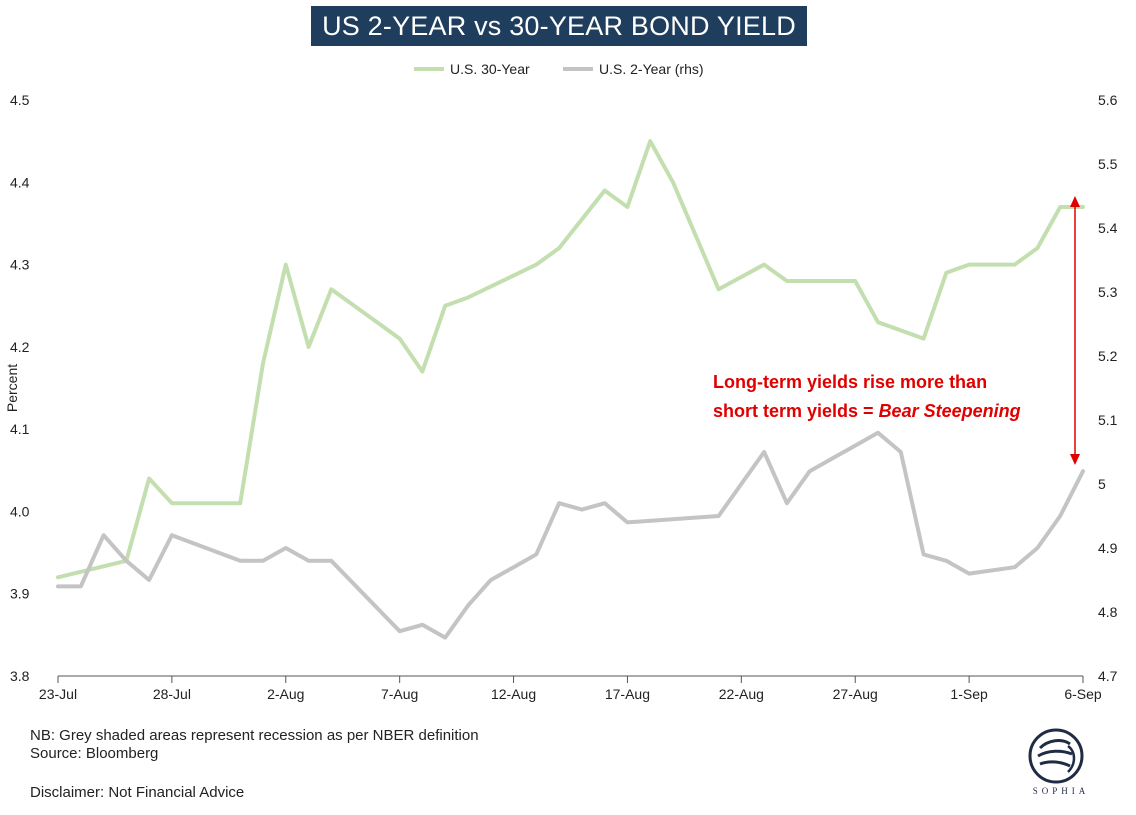 This screenshot has height=815, width=1136. What do you see at coordinates (20, 182) in the screenshot?
I see `left-y-tick-6: 4.4` at bounding box center [20, 182].